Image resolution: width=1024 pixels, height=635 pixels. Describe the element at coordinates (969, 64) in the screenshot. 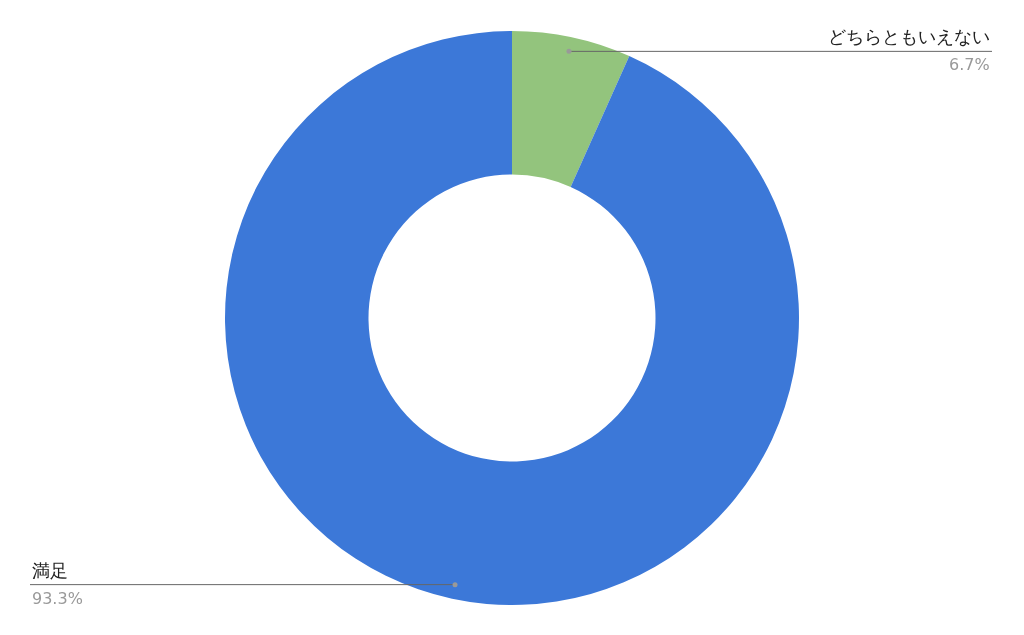

I see `data-label: 6.7%` at that location.